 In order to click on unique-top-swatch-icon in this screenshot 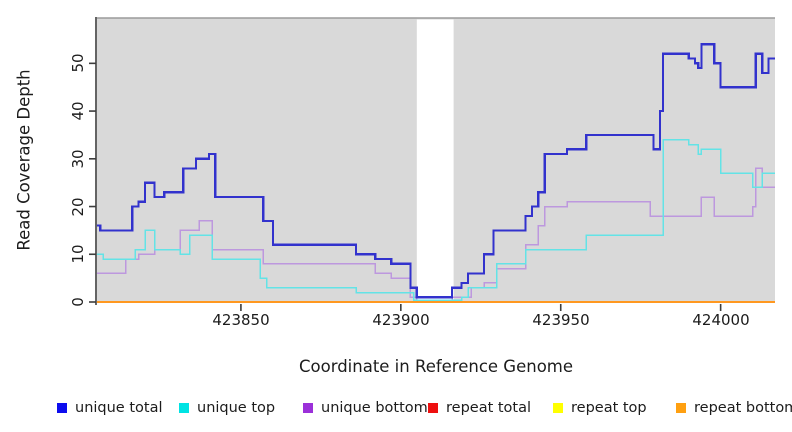, I will do `click(184, 408)`.